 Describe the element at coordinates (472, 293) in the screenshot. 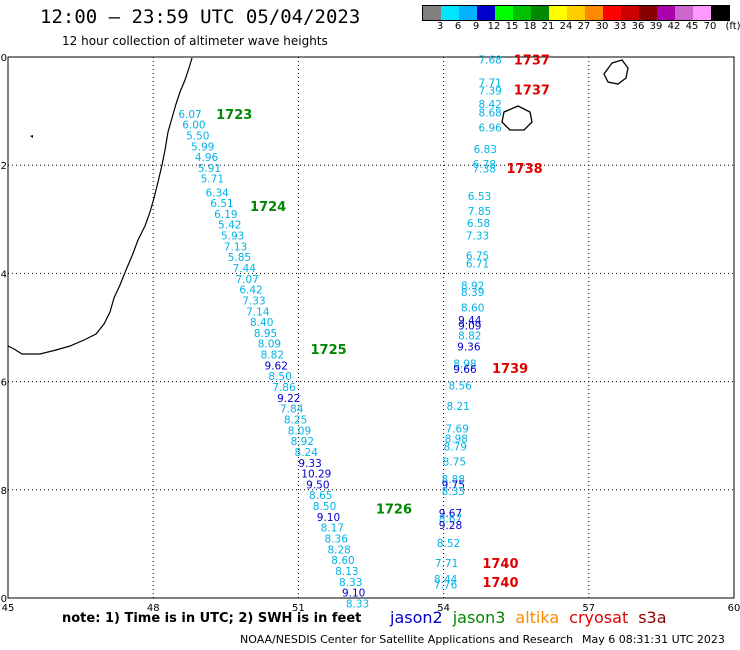

I see `swh-value: 8.39` at that location.